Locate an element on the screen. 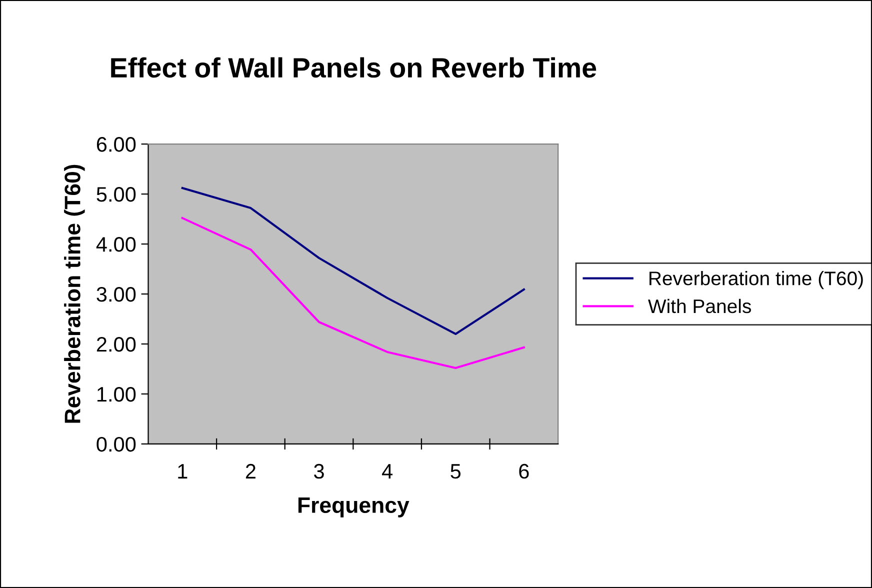 Image resolution: width=872 pixels, height=588 pixels. y-tick-label: 2.00 is located at coordinates (116, 344).